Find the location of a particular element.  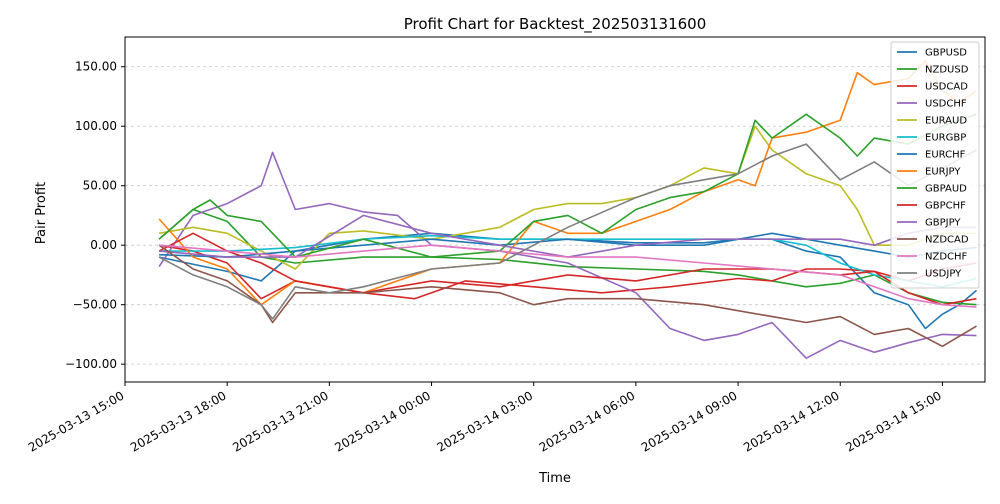

series-line-gbpchf is located at coordinates (567, 269).